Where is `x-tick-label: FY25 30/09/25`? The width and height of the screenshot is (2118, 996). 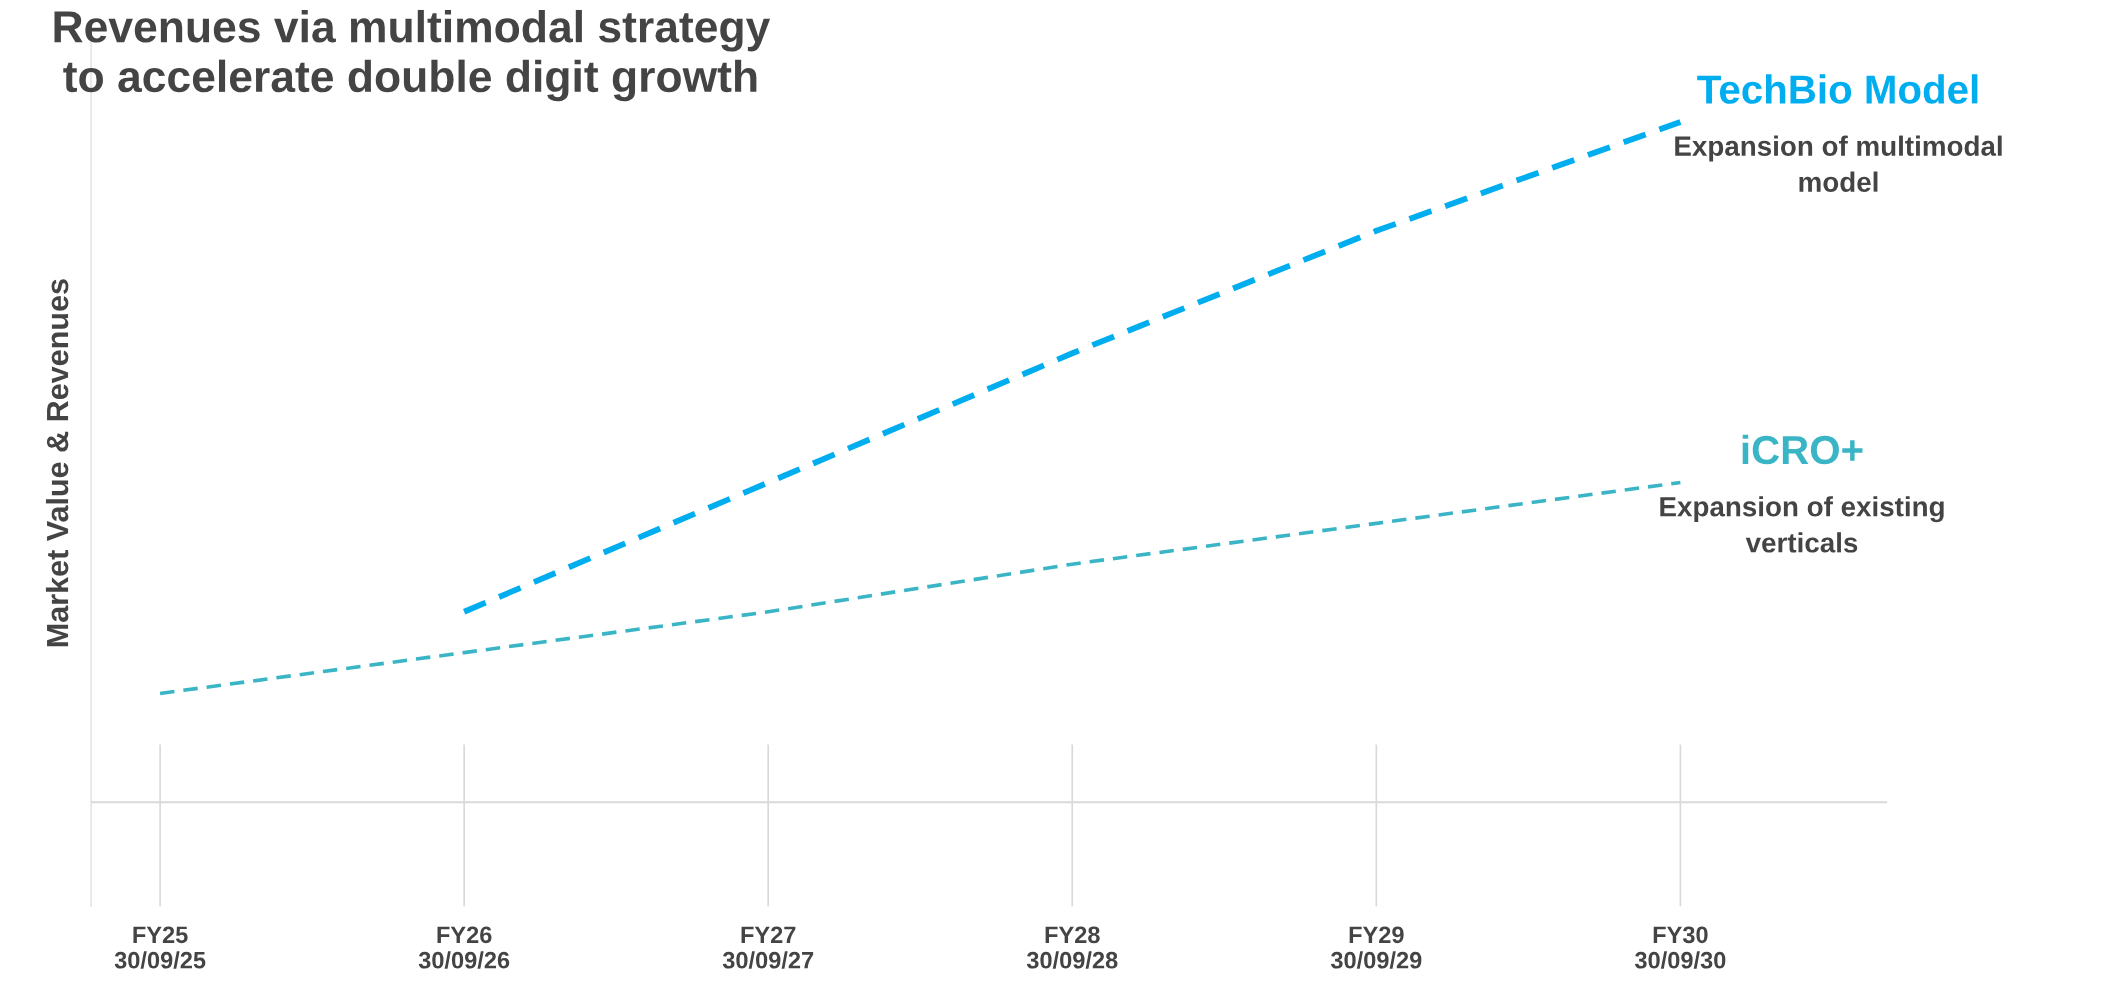 x-tick-label: FY25 30/09/25 is located at coordinates (160, 947).